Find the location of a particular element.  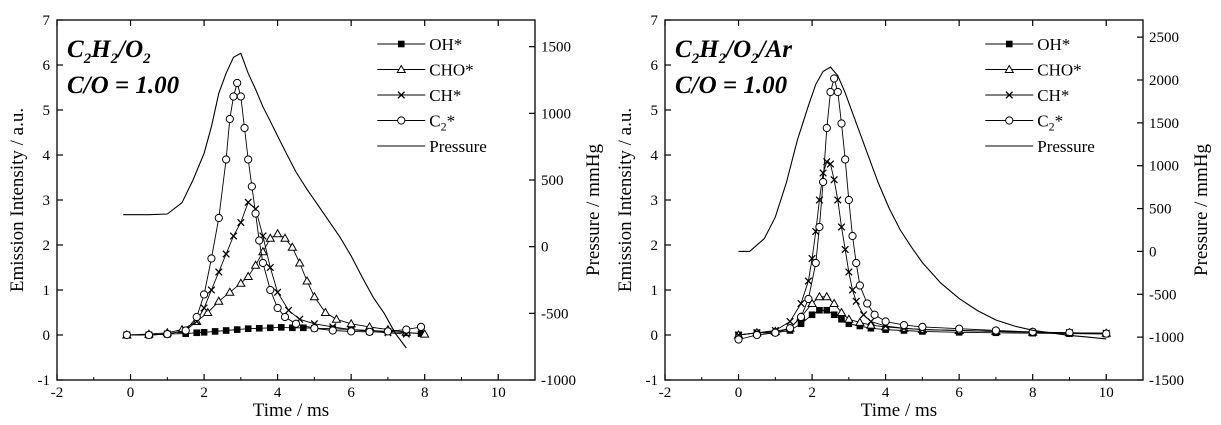

left-x-tick-label: 10 is located at coordinates (498, 393).